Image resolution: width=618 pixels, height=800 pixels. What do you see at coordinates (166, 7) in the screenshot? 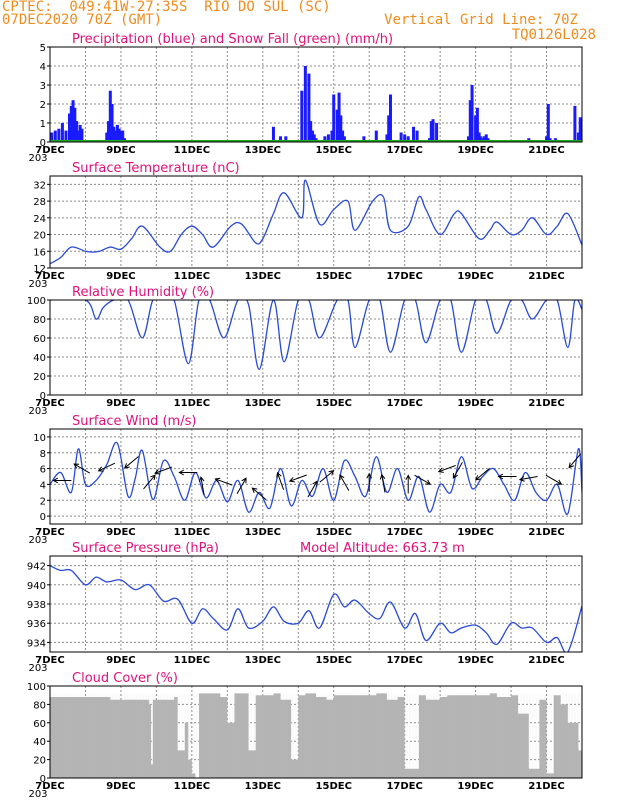
I see `header-line1: CPTEC: 049:41W-27:35S RIO DO SUL (SC)` at bounding box center [166, 7].